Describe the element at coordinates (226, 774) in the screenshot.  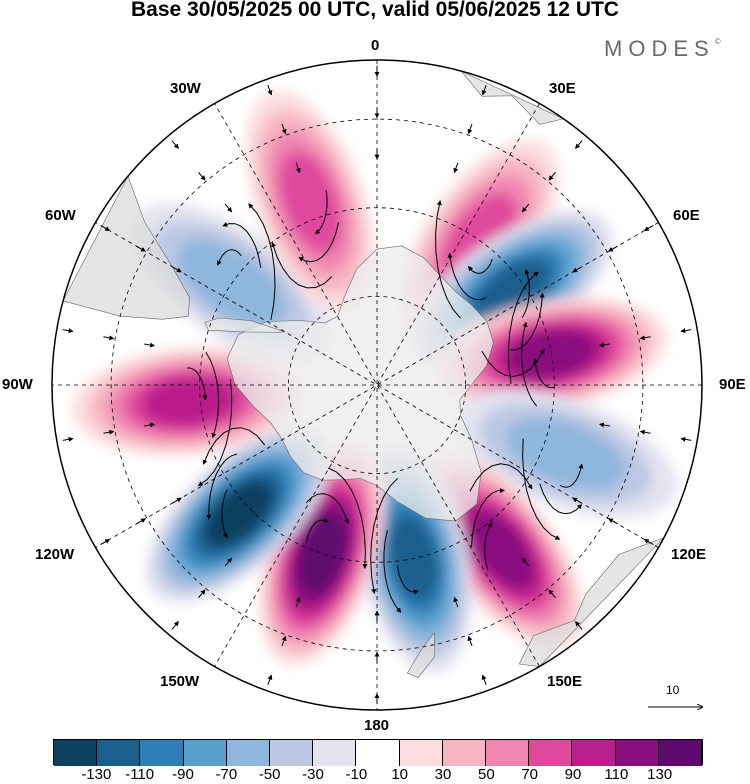
I see `colorbar-tick-label: -70` at that location.